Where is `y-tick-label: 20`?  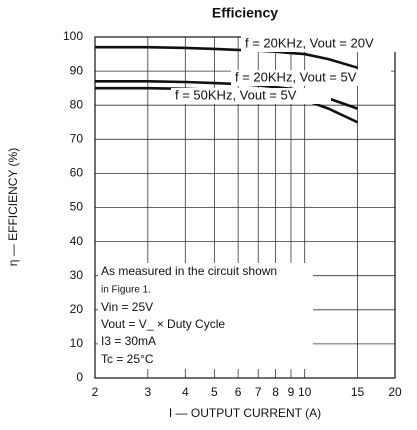
y-tick-label: 20 is located at coordinates (77, 309).